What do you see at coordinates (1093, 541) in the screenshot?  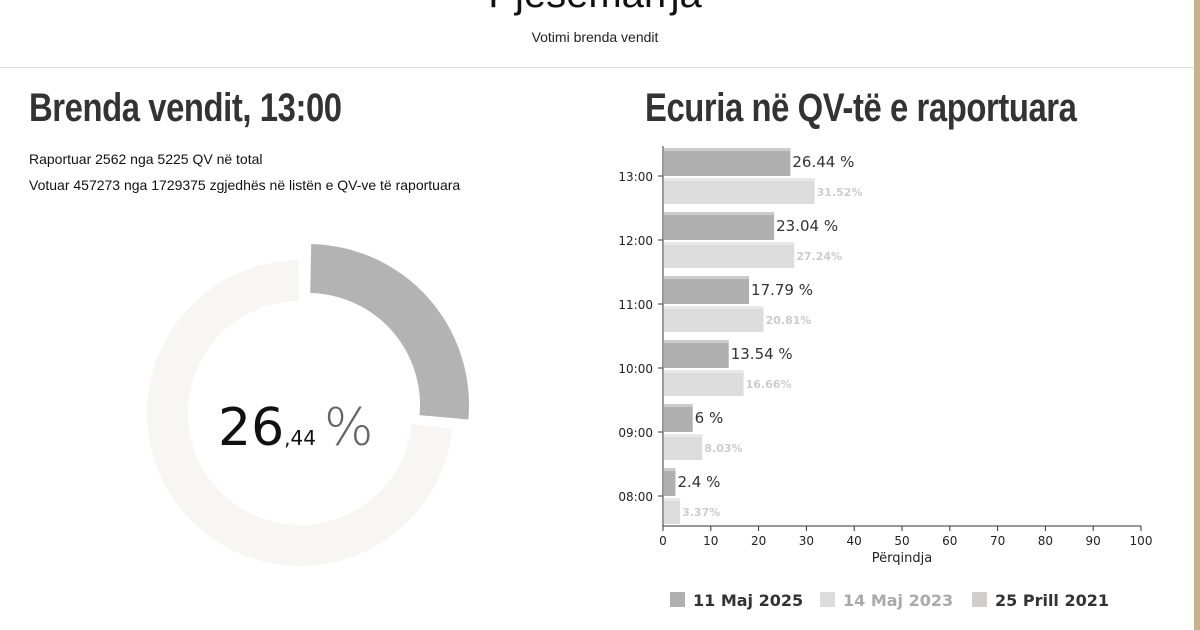 I see `x-tick-label: 90` at bounding box center [1093, 541].